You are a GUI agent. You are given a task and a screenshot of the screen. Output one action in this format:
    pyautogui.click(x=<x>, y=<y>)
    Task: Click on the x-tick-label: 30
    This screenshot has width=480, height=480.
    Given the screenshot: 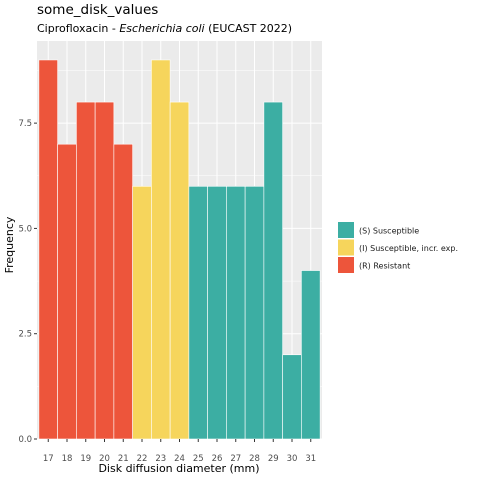 What is the action you would take?
    pyautogui.click(x=292, y=459)
    